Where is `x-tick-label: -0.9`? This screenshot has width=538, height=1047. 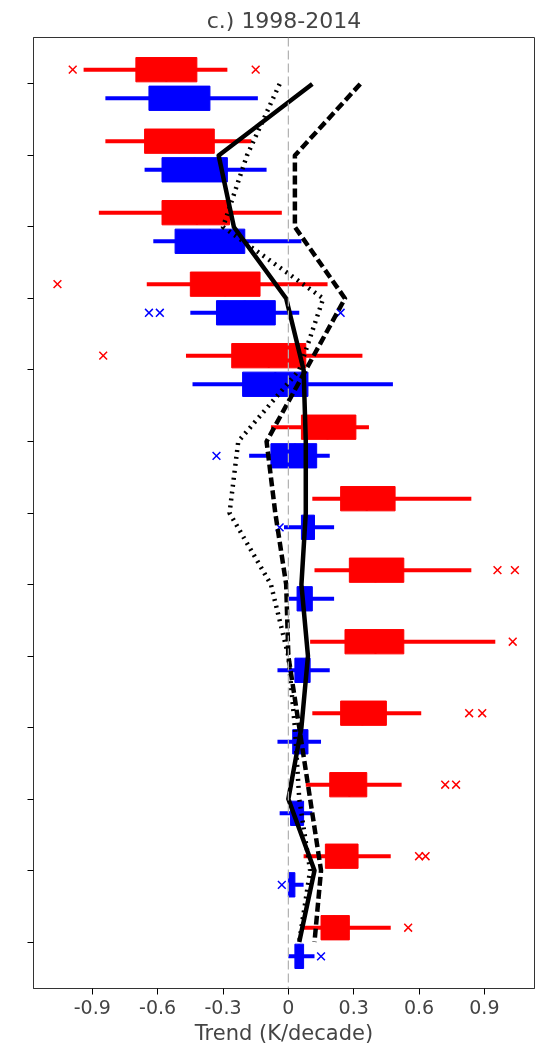
x-tick-label: -0.9 is located at coordinates (92, 1006).